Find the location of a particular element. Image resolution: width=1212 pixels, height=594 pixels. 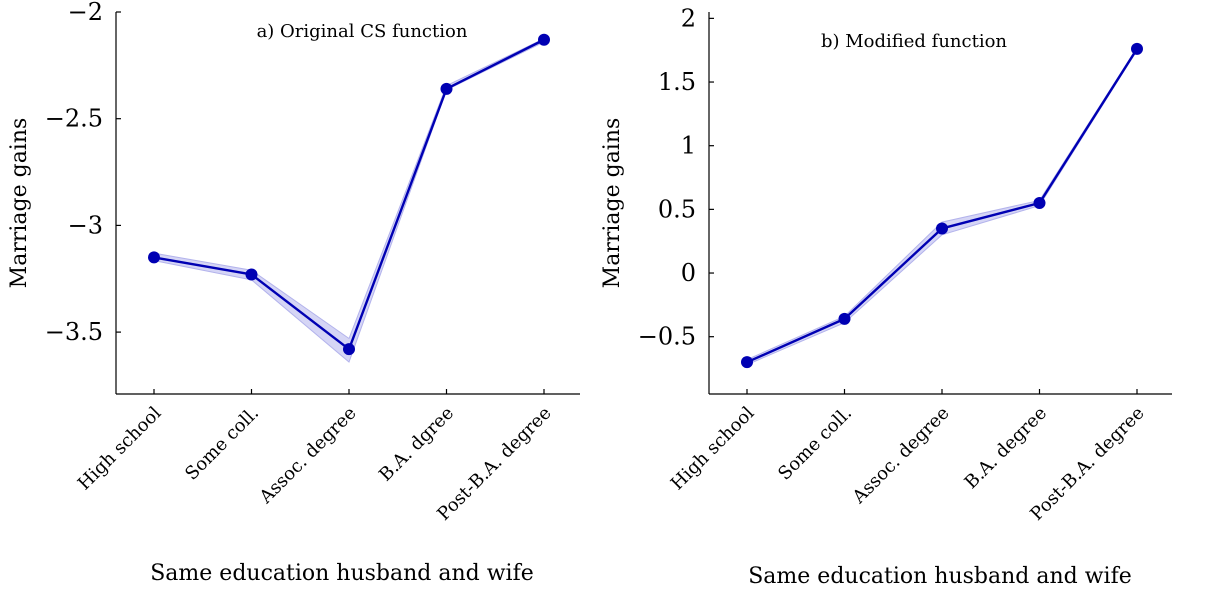

panel-b-y-axis-title: Marriage gains is located at coordinates (612, 203).